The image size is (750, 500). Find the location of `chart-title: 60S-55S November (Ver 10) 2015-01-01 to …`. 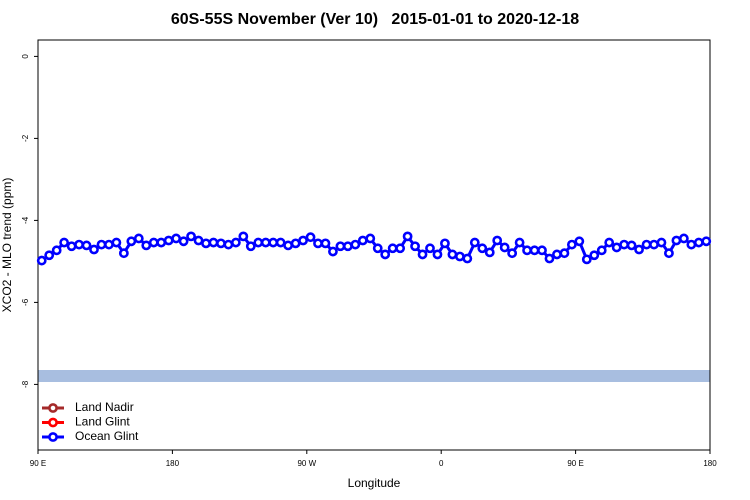

chart-title: 60S-55S November (Ver 10) 2015-01-01 to … is located at coordinates (375, 19).